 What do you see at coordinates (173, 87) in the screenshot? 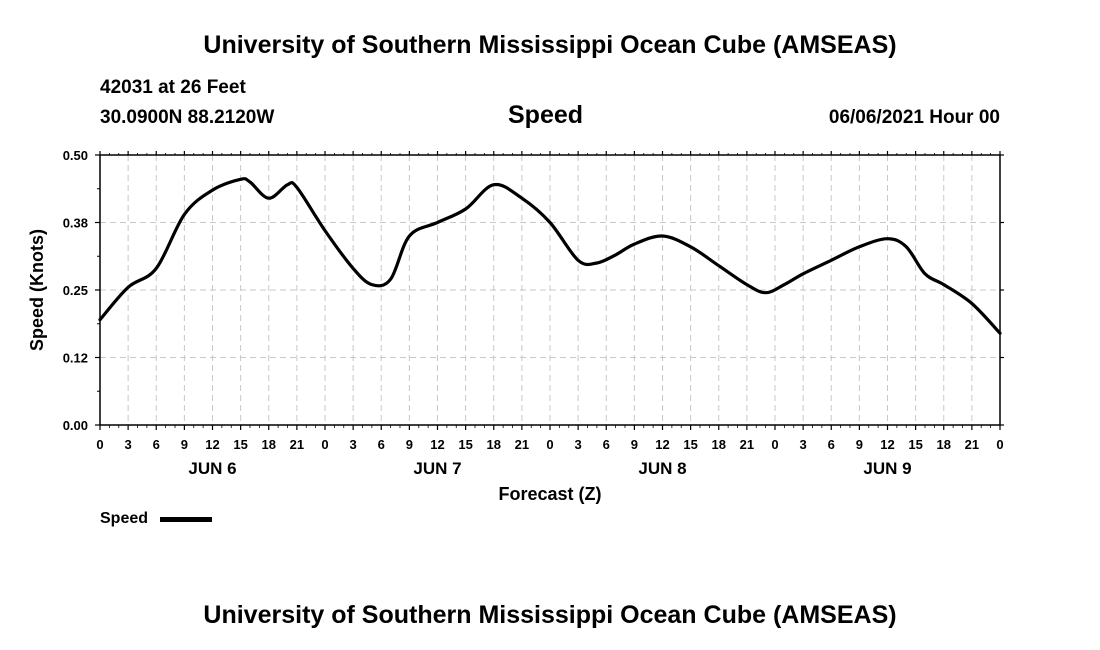
I see `station-label: 42031 at 26 Feet` at bounding box center [173, 87].